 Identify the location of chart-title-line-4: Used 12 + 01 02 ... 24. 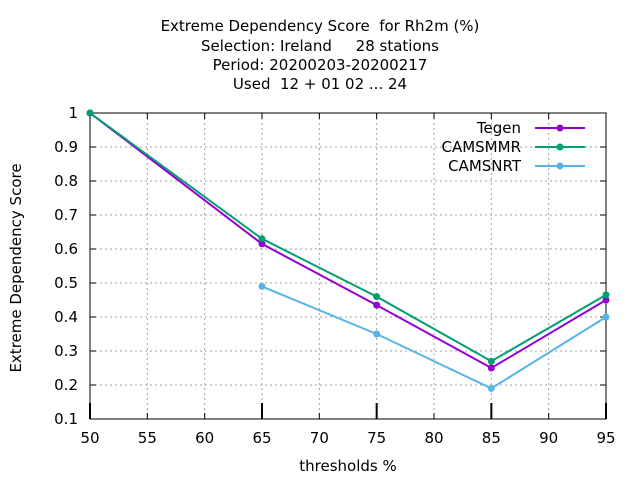
(320, 84).